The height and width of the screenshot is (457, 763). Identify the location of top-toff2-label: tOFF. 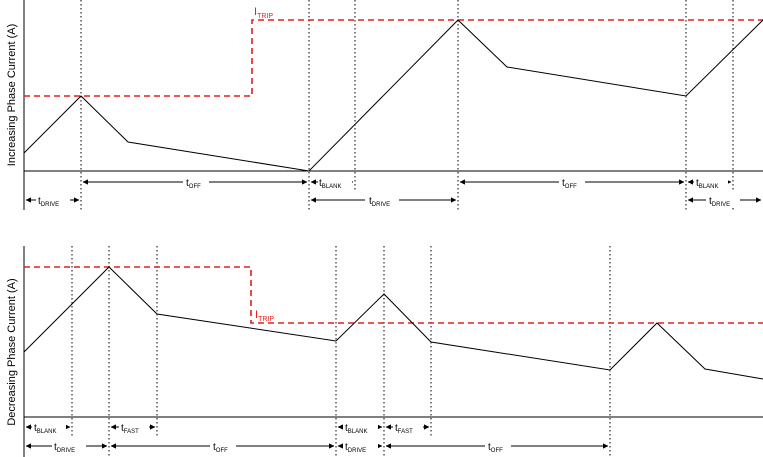
(569, 184).